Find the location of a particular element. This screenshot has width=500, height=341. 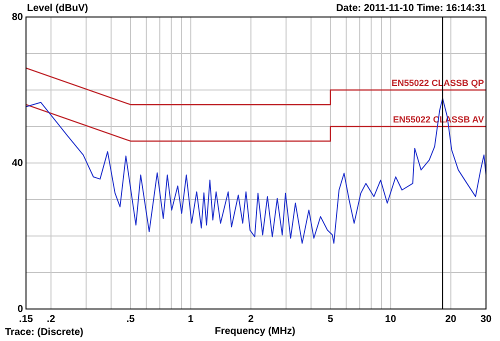

text: Trace: (Discrete) is located at coordinates (44, 332).